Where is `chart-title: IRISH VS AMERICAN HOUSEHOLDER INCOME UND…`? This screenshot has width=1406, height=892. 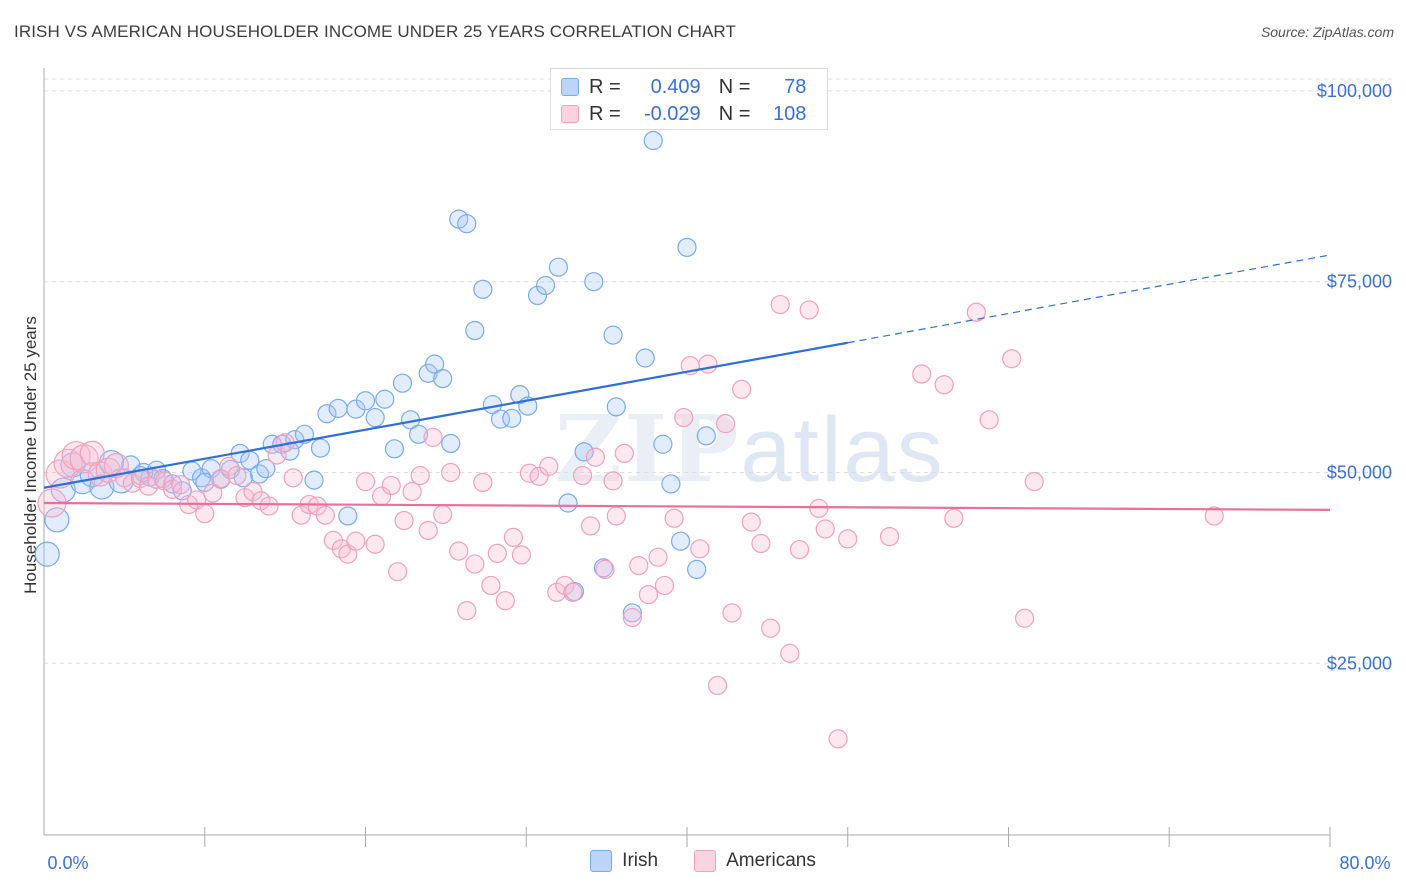 chart-title: IRISH VS AMERICAN HOUSEHOLDER INCOME UND… is located at coordinates (375, 31).